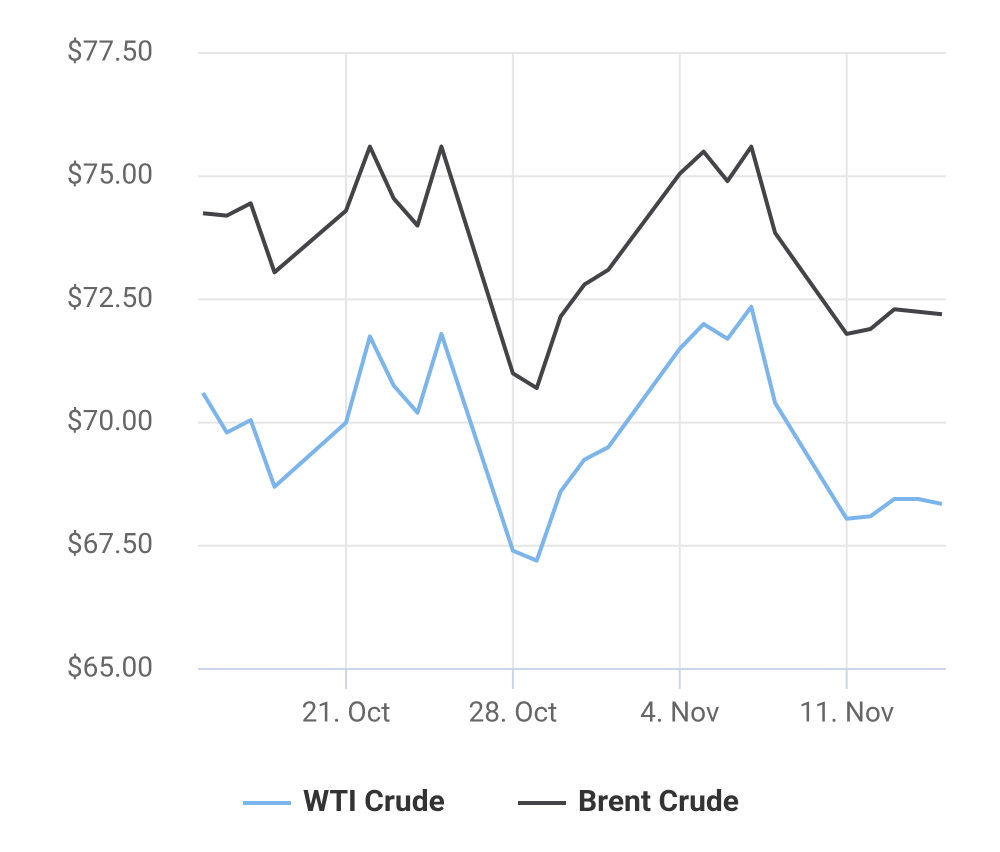 The width and height of the screenshot is (1000, 852). Describe the element at coordinates (110, 420) in the screenshot. I see `y-tick-label: $70.00` at that location.